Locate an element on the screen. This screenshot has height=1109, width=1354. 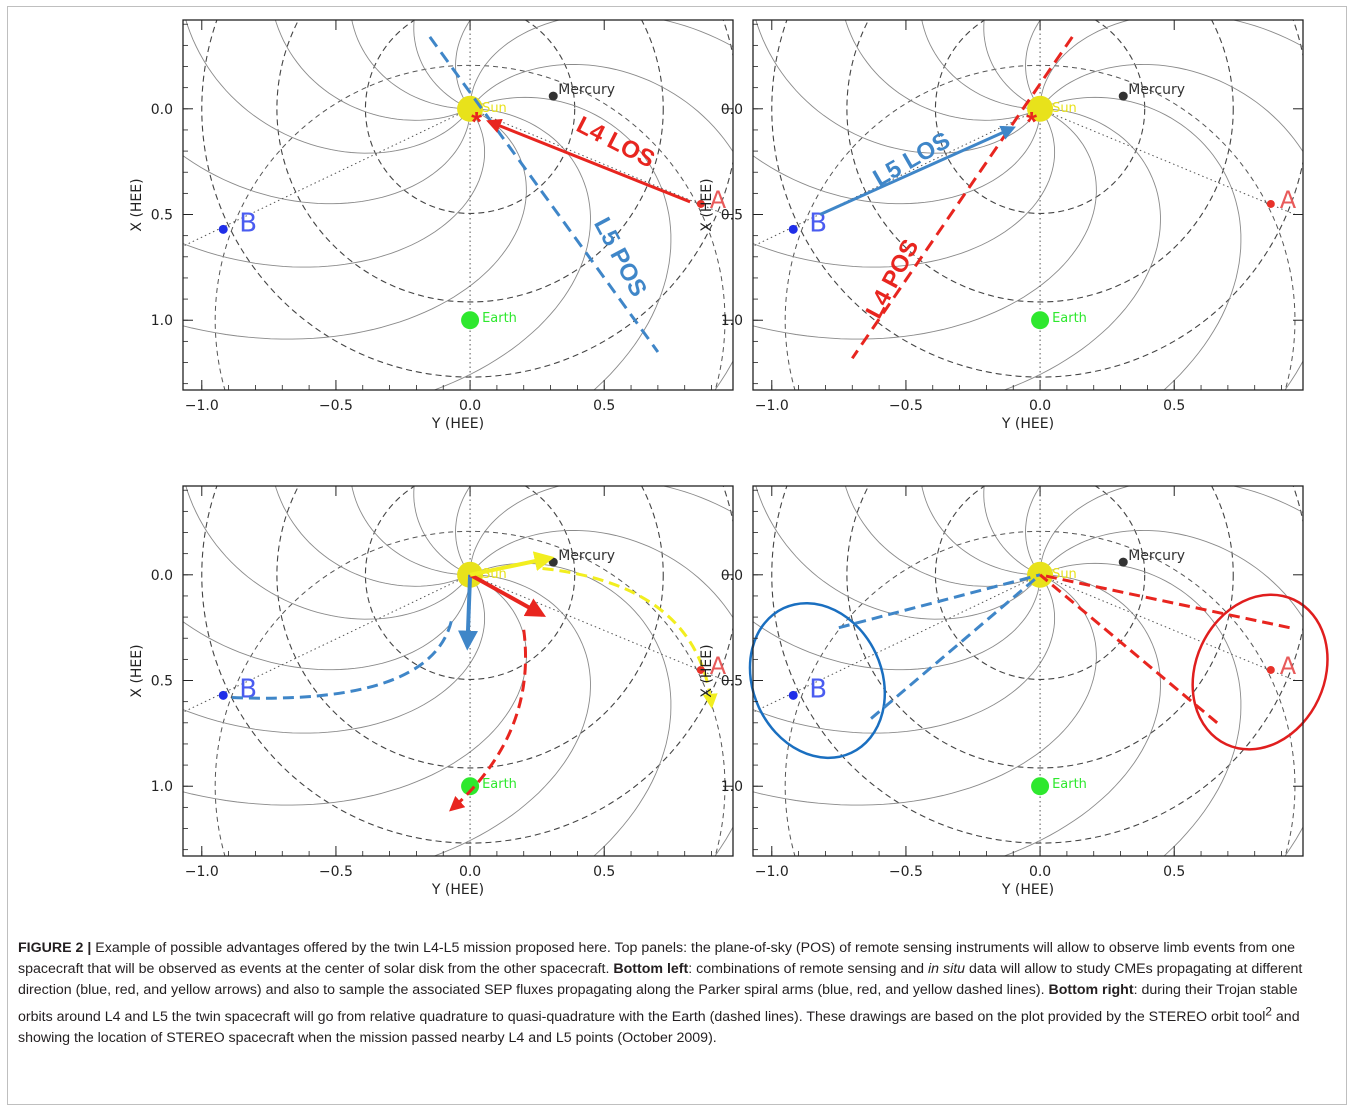
cme-blue-arrow is located at coordinates (467, 612).